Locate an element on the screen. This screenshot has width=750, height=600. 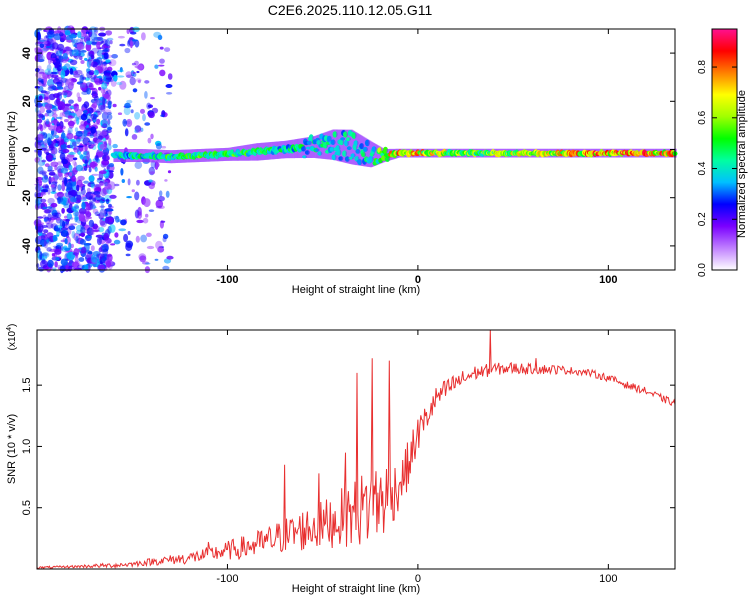
colorbar-ticks: 0.0 0.2 0.4 0.6 0.8 is located at coordinates (717, 168).